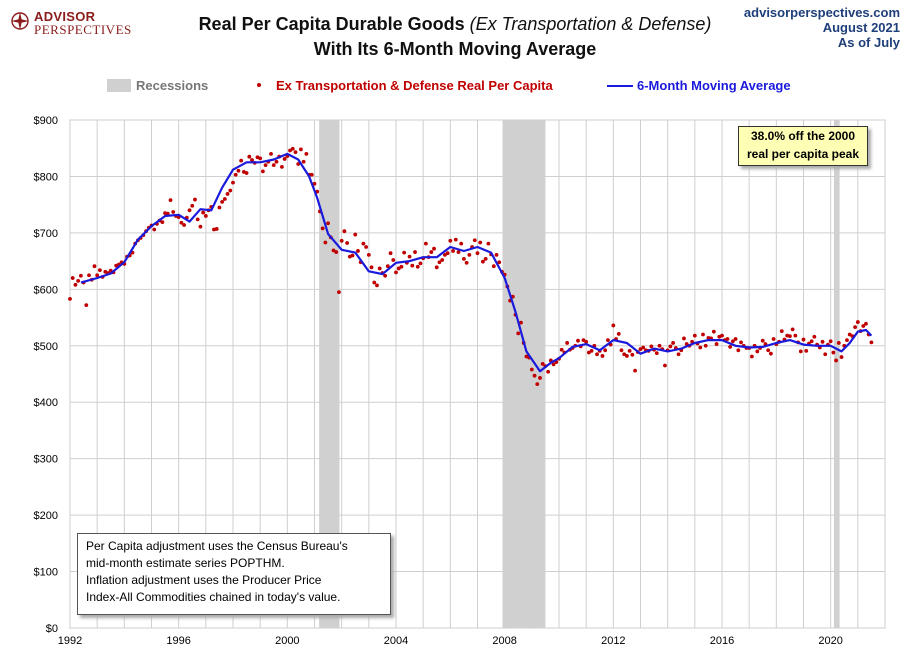  Describe the element at coordinates (504, 641) in the screenshot. I see `x-tick-label: 2008` at that location.